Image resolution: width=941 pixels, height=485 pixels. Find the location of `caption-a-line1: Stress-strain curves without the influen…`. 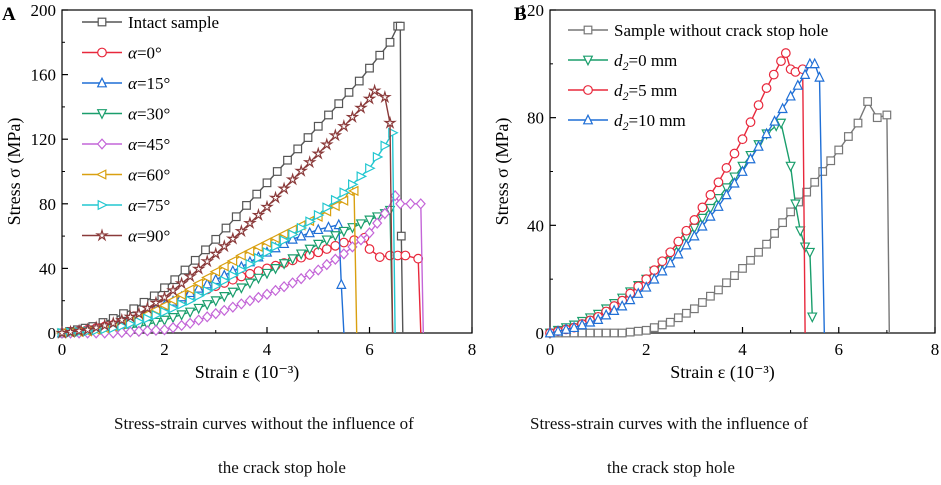

caption-a-line1: Stress-strain curves without the influen… is located at coordinates (264, 423).